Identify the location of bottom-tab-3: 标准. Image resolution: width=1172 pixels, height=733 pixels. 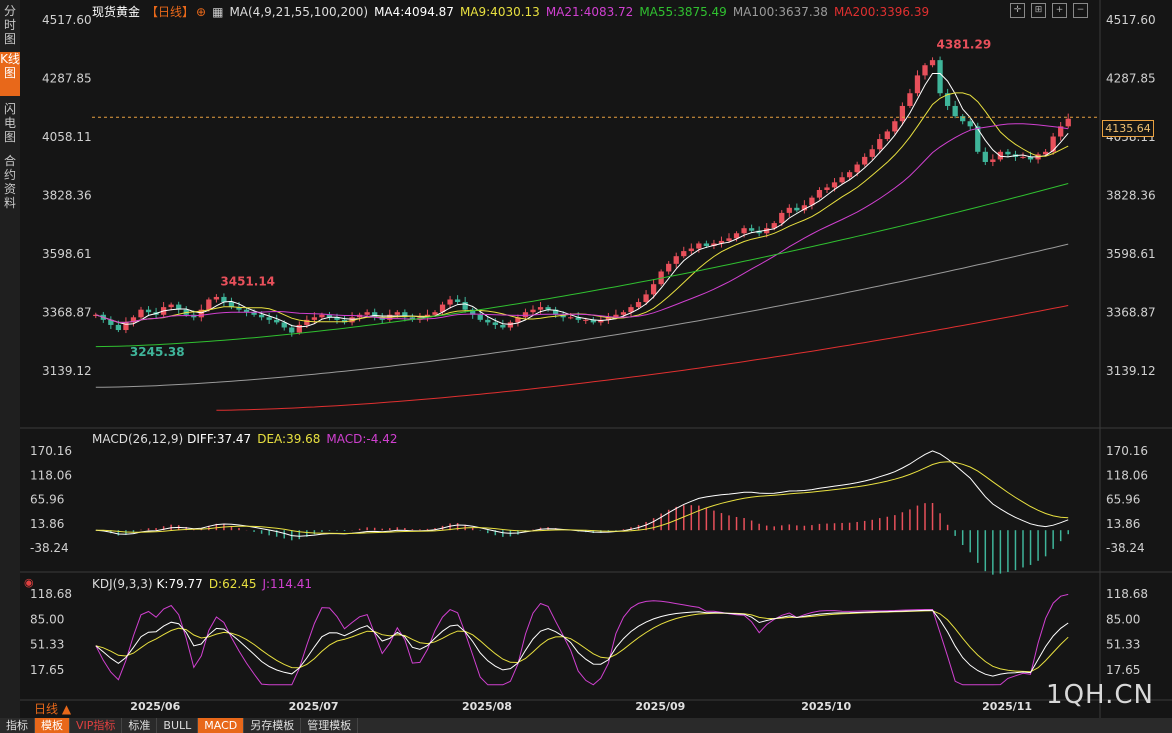
(140, 725).